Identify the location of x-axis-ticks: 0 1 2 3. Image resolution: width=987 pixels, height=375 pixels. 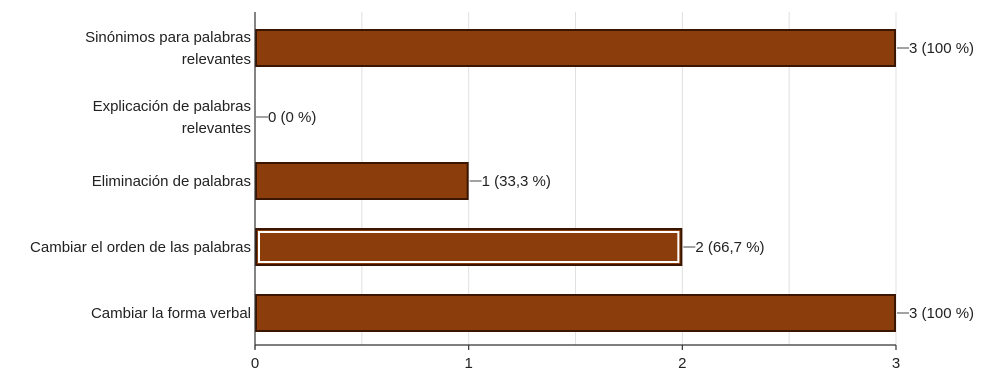
(575, 358).